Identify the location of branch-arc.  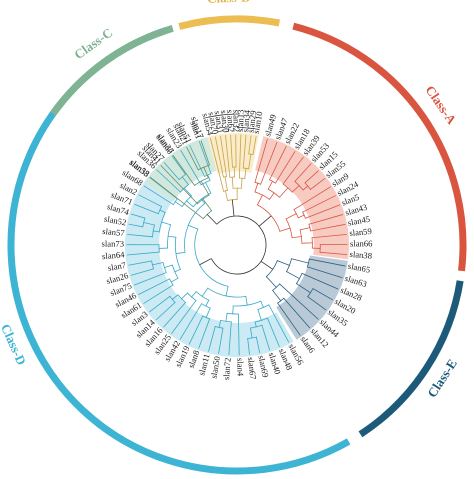
(232, 200).